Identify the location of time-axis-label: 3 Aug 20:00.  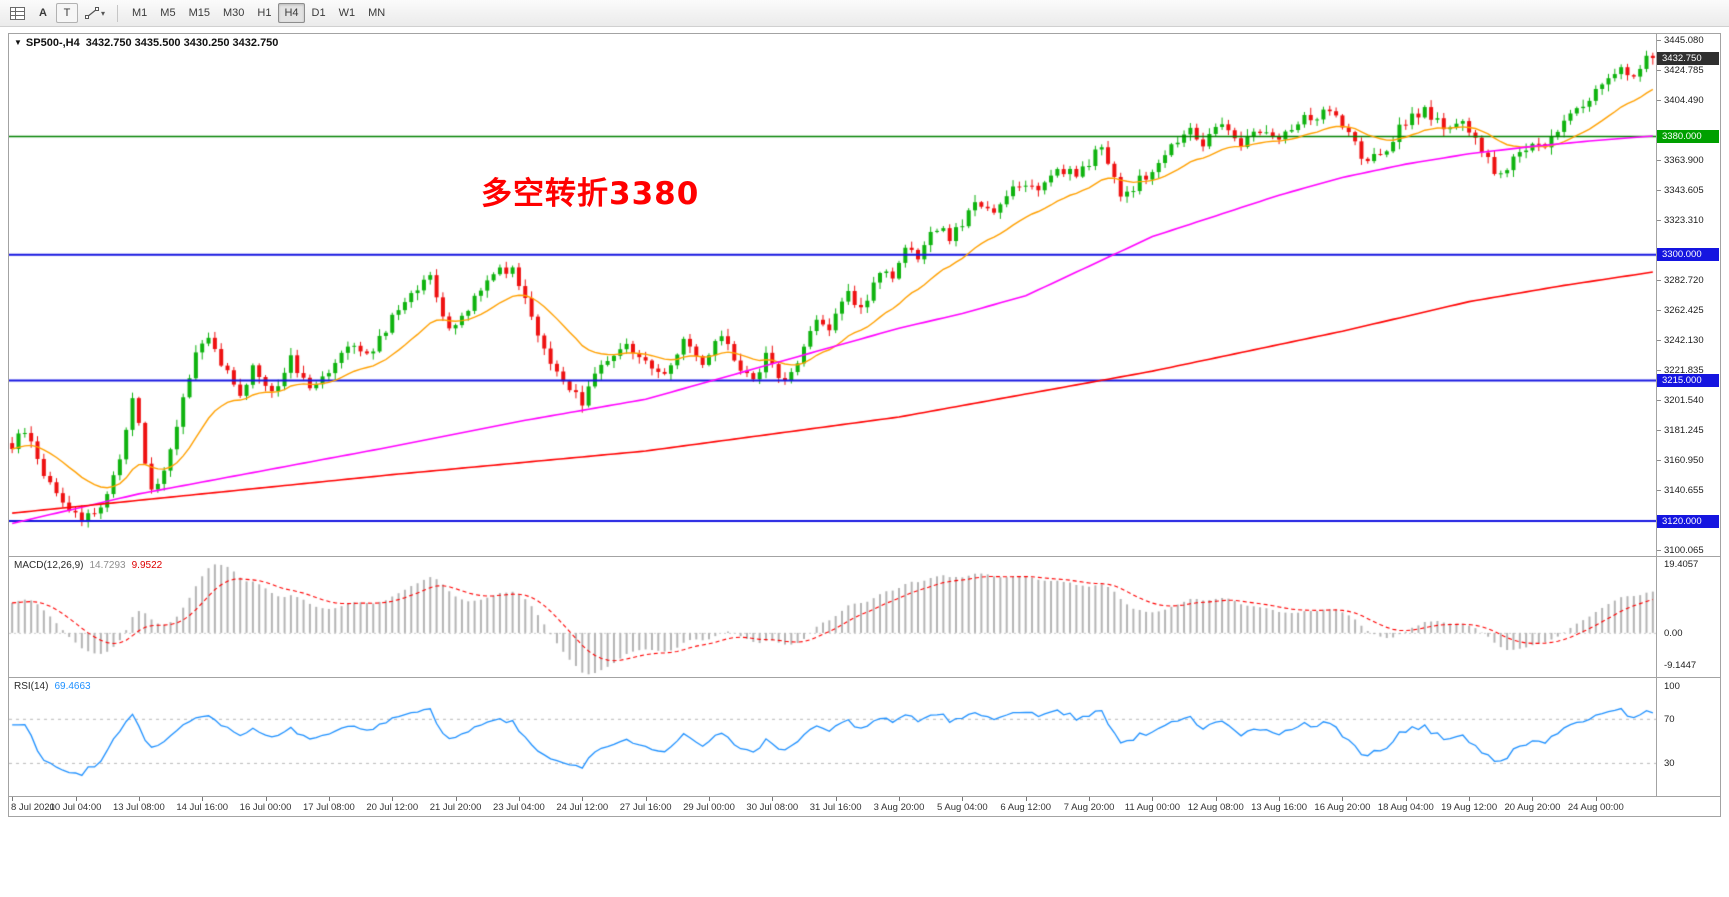
(899, 807).